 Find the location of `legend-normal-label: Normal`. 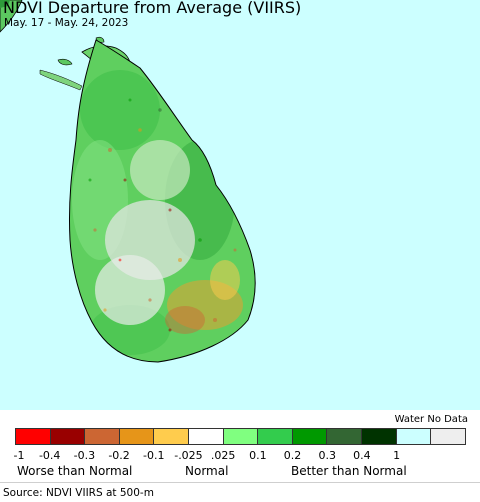

legend-normal-label: Normal is located at coordinates (207, 471).